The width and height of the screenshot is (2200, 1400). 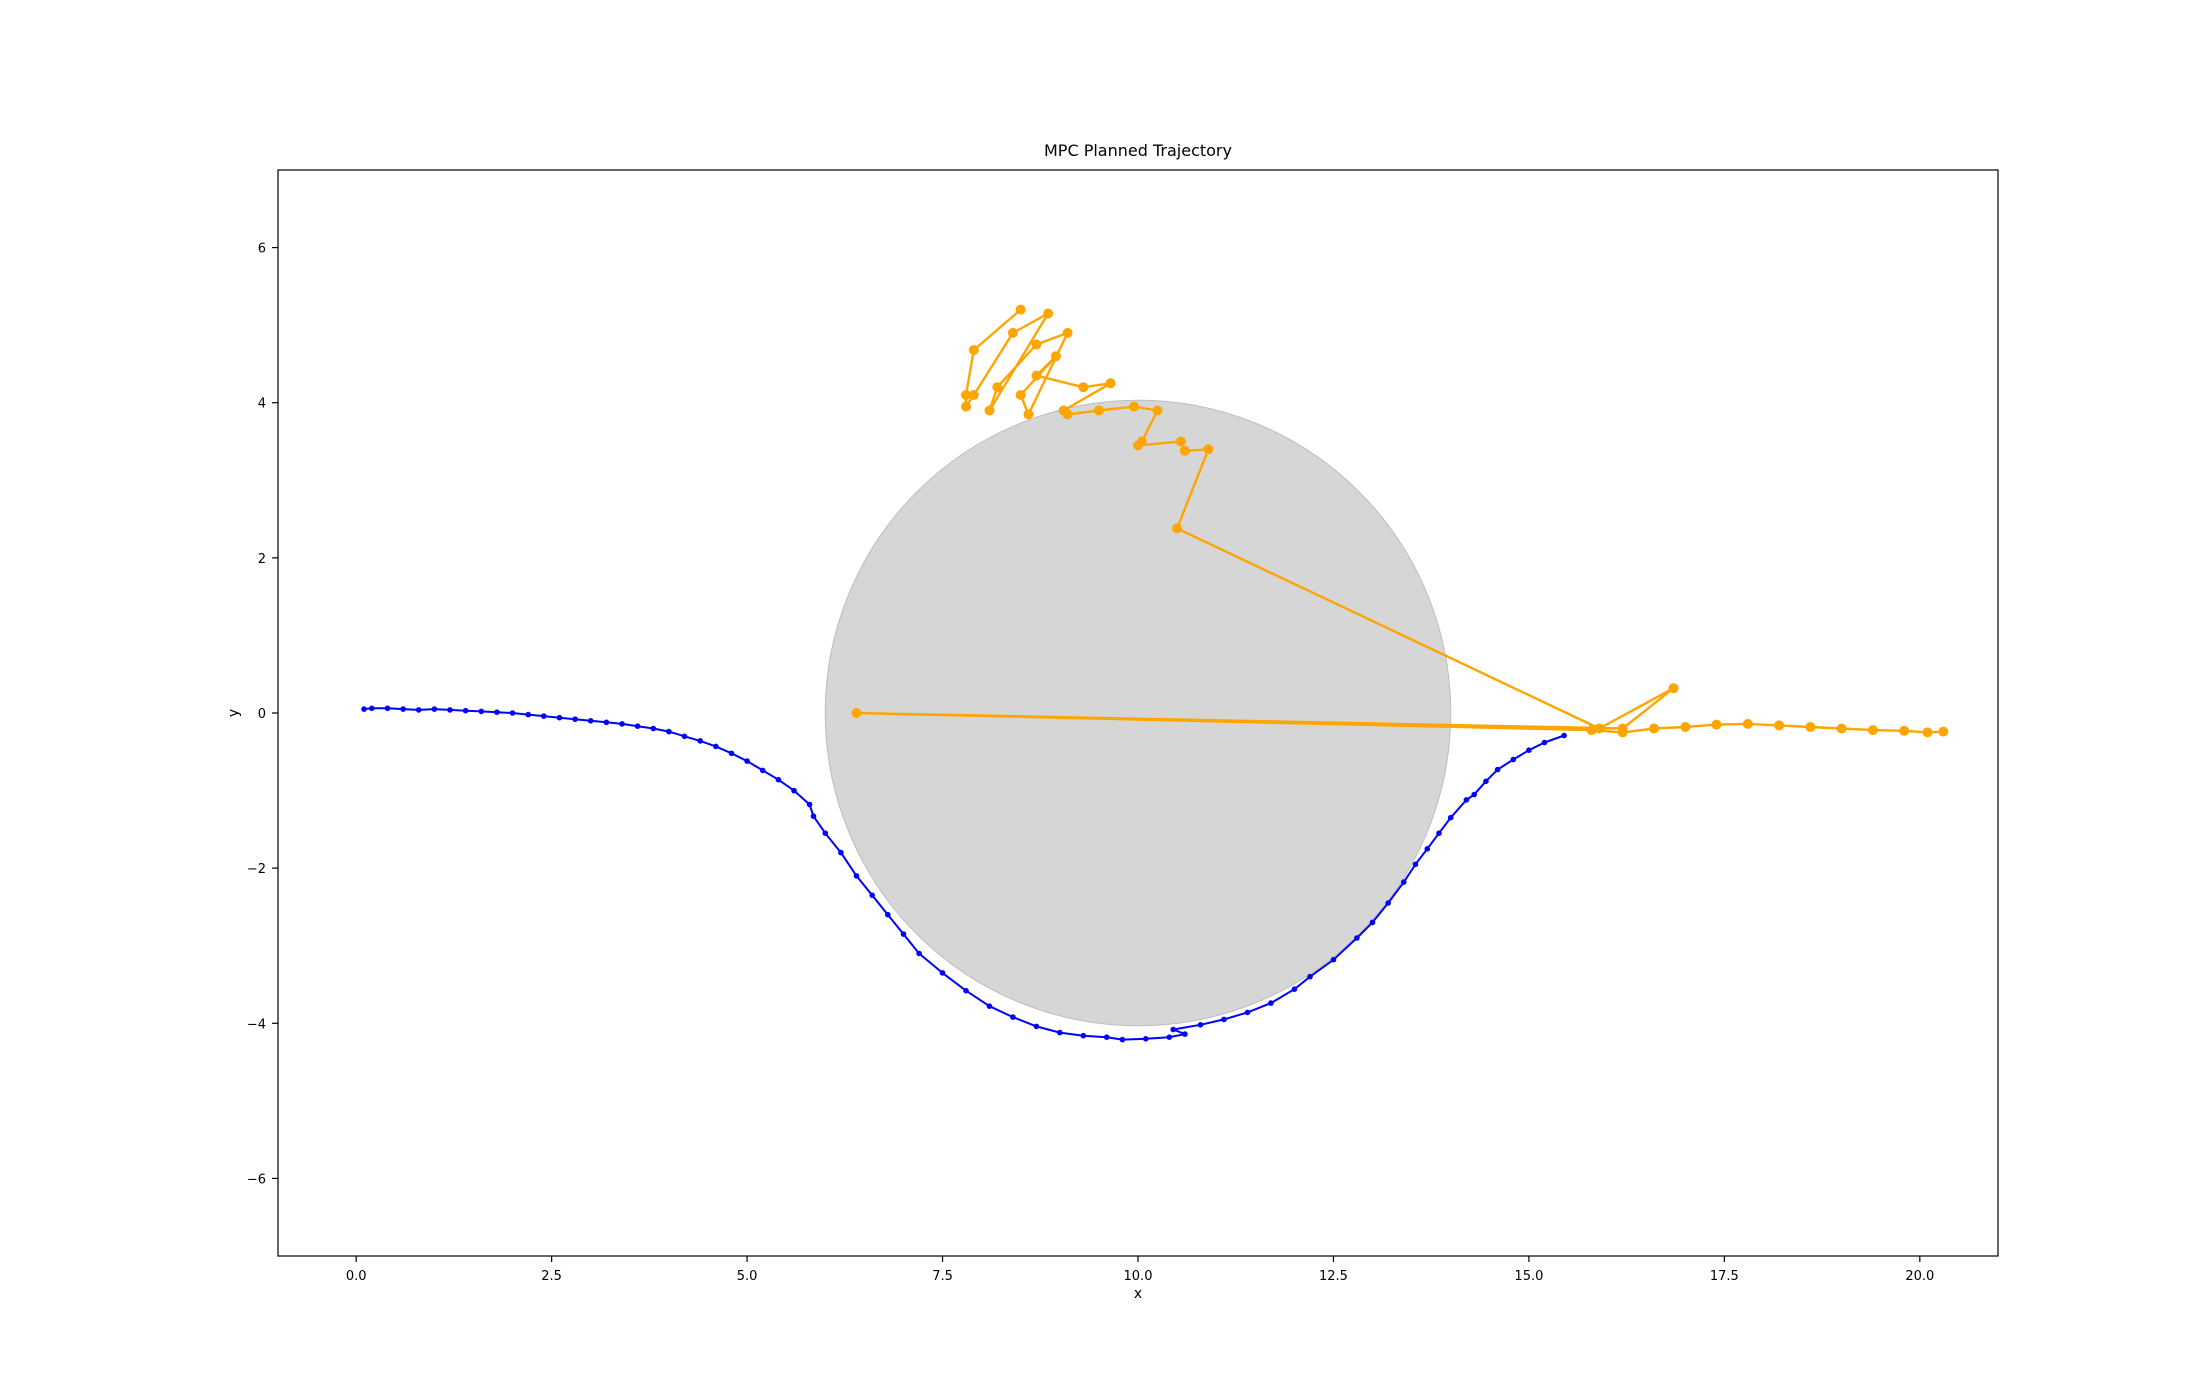 What do you see at coordinates (262, 559) in the screenshot?
I see `y-tick-label: 2` at bounding box center [262, 559].